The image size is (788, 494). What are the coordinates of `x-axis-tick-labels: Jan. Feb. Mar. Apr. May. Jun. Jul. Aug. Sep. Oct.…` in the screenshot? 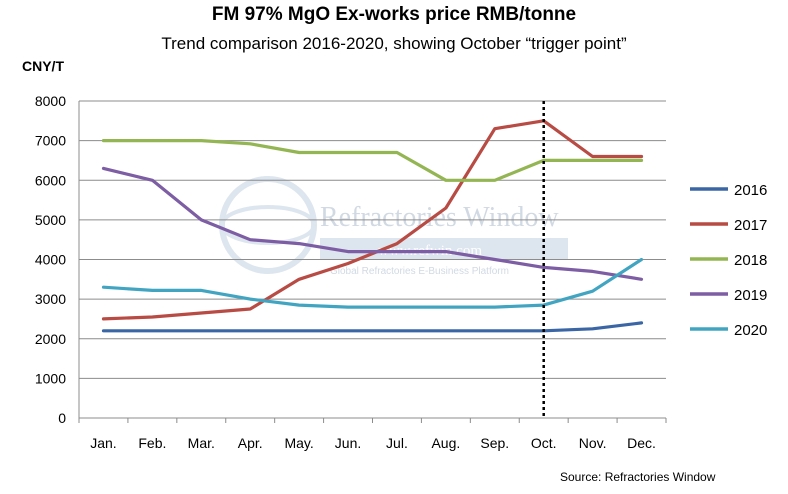 It's located at (373, 443).